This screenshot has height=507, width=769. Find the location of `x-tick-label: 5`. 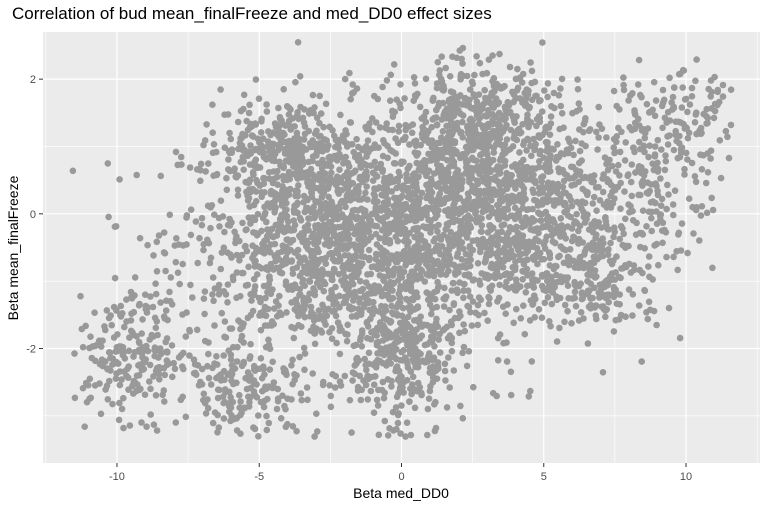

x-tick-label: 5 is located at coordinates (544, 477).